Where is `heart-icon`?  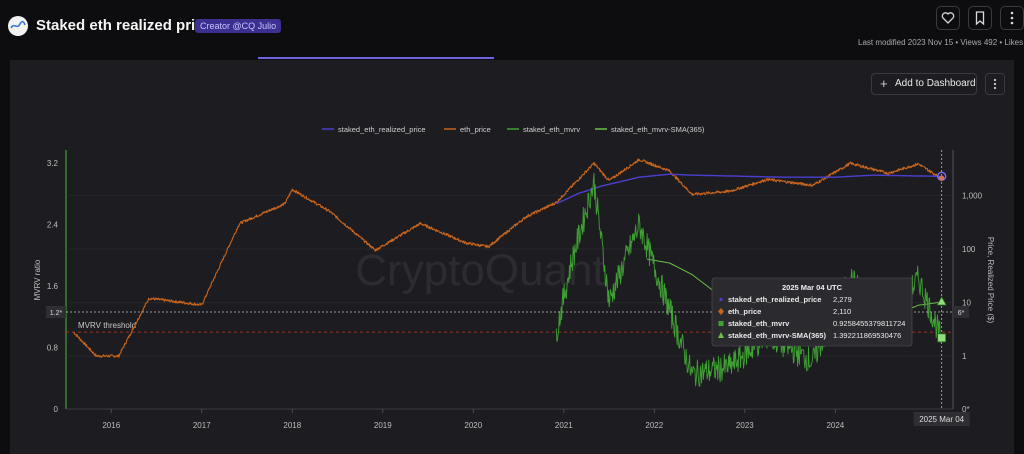
heart-icon is located at coordinates (948, 18).